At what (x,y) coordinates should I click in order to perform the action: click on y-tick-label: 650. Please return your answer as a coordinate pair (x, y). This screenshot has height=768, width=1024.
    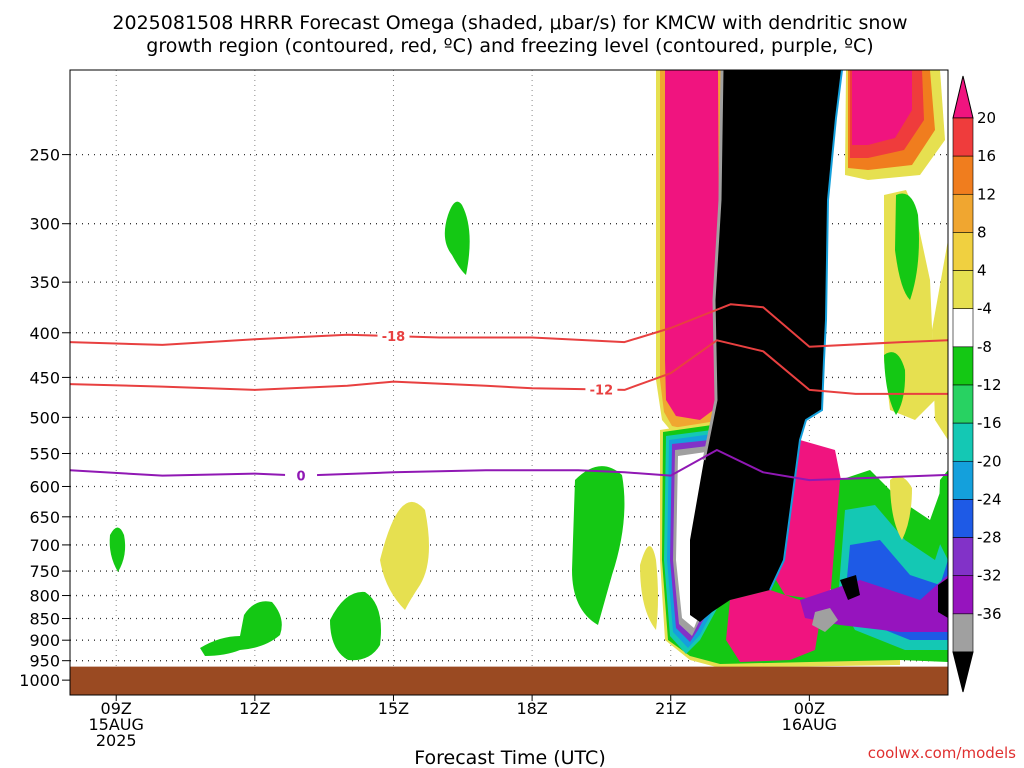
    Looking at the image, I should click on (44, 517).